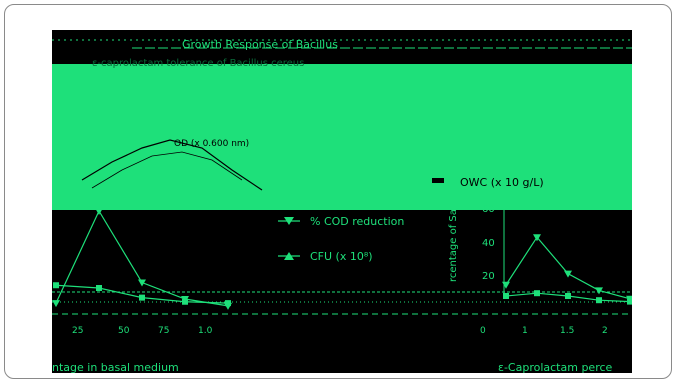  Describe the element at coordinates (525, 331) in the screenshot. I see `right-xtick-label: 1` at that location.